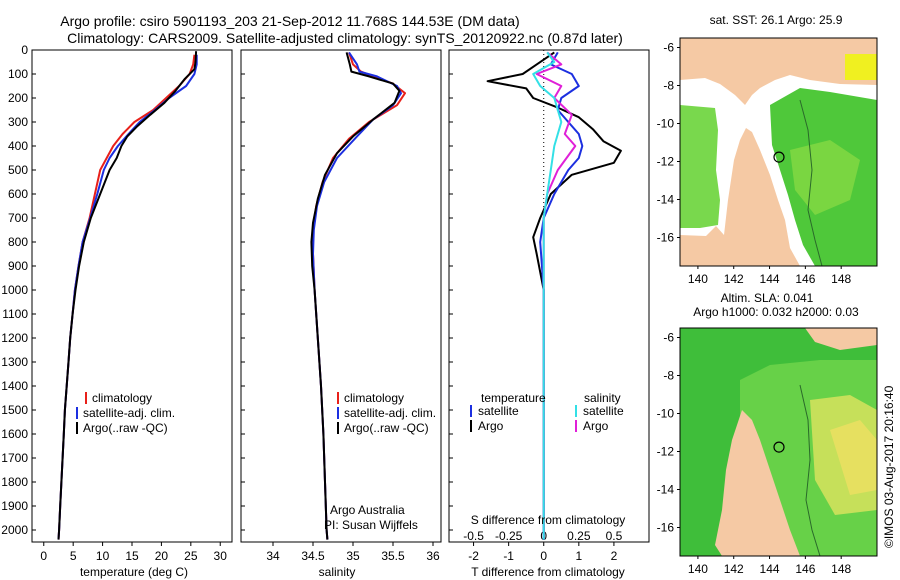  Describe the element at coordinates (889, 466) in the screenshot. I see `imos-credit: ©IMOS 03-Aug-2017 20:16:40` at that location.